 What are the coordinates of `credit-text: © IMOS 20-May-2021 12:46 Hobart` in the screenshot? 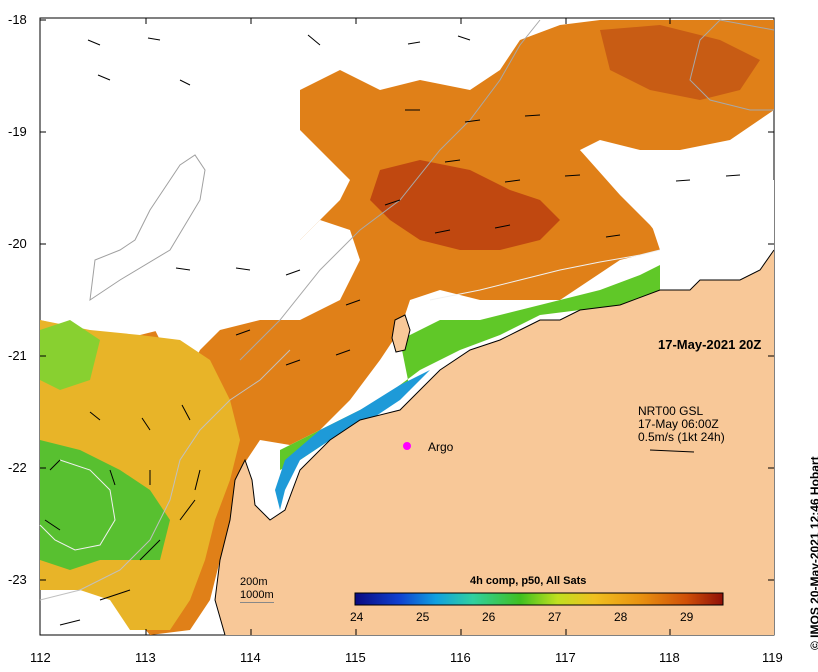 It's located at (813, 553).